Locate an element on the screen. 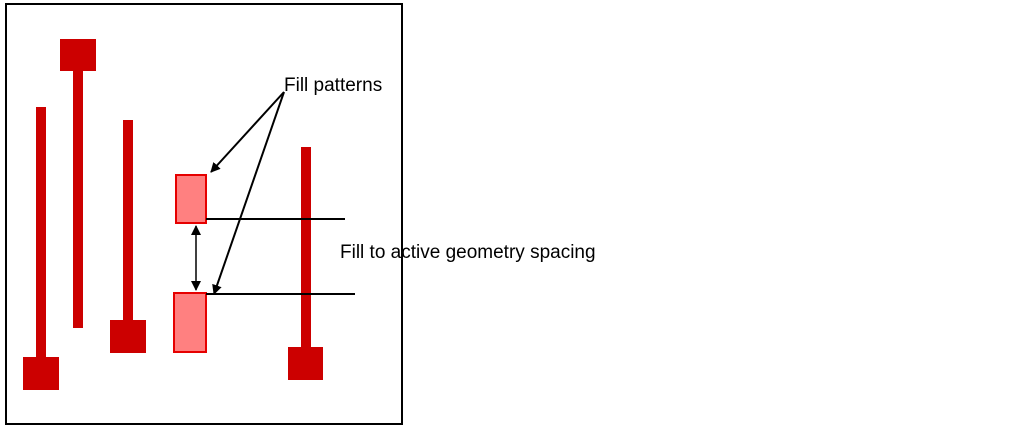 The height and width of the screenshot is (433, 1013). wire-4-line is located at coordinates (306, 248).